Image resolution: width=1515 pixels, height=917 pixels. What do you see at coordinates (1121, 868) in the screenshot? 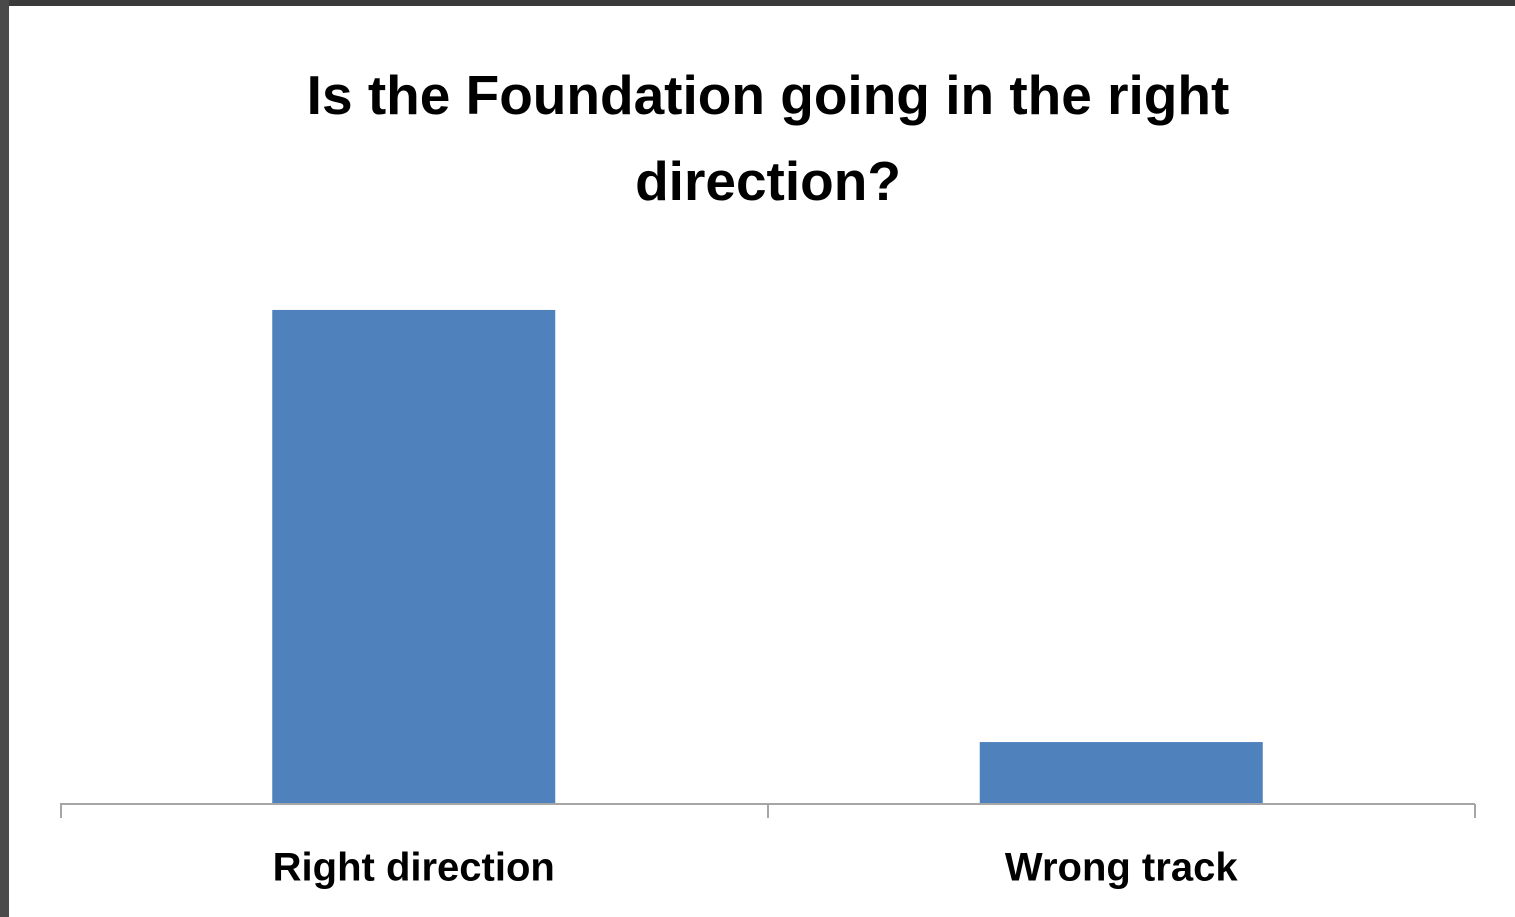
I see `x-tick-label: Wrong track` at bounding box center [1121, 868].